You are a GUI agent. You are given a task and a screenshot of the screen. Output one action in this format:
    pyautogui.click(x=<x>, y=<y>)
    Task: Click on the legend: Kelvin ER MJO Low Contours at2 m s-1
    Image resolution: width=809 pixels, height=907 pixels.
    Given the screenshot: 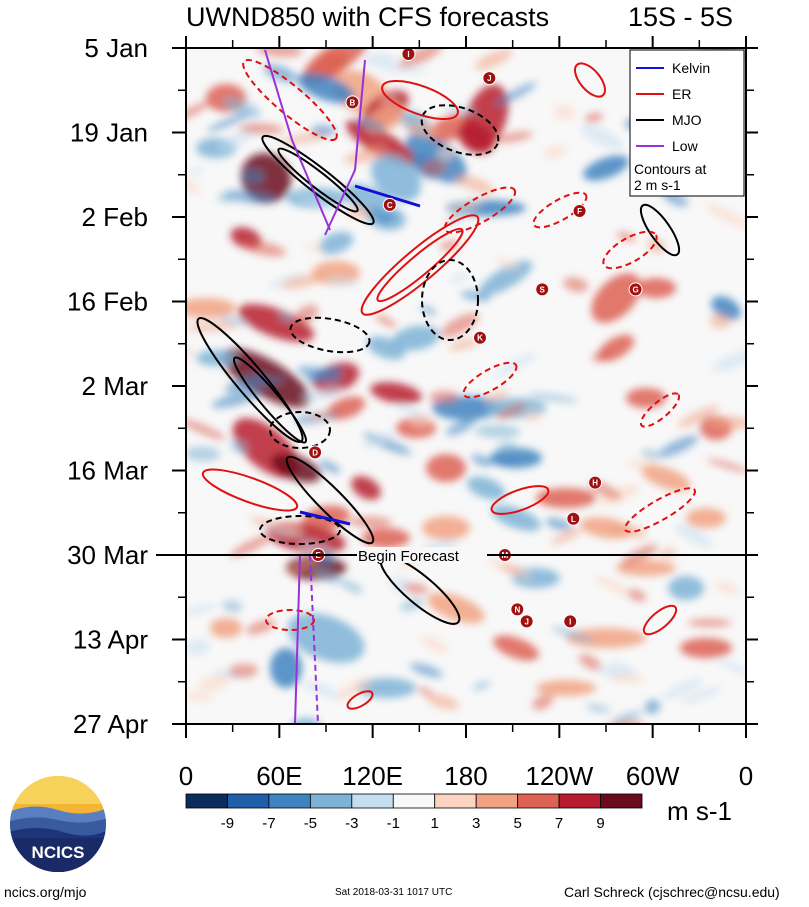 What is the action you would take?
    pyautogui.click(x=687, y=123)
    